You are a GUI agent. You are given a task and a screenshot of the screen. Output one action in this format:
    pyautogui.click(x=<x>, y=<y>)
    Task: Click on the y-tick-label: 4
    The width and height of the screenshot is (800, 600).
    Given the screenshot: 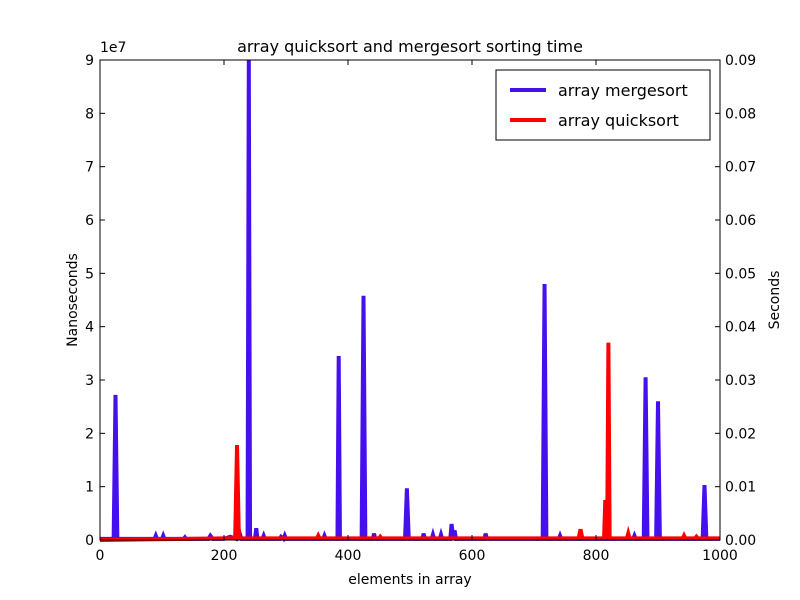 What is the action you would take?
    pyautogui.click(x=89, y=328)
    